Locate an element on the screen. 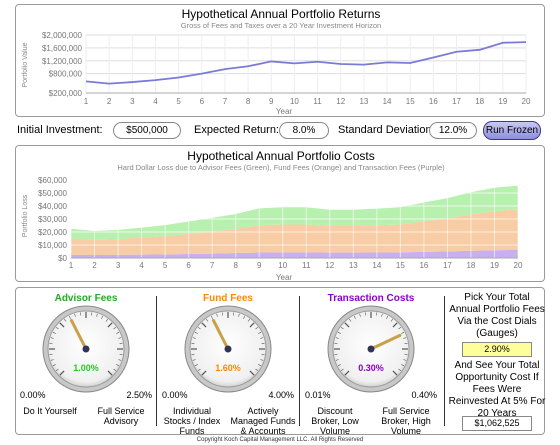 The height and width of the screenshot is (445, 560). gauge-dial: 1.60% is located at coordinates (228, 349).